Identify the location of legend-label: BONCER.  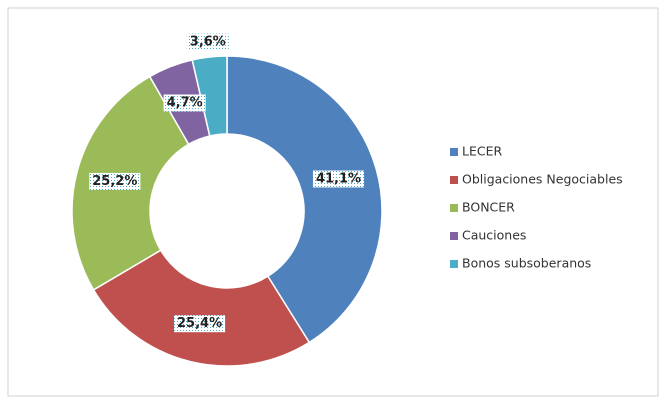
(488, 207).